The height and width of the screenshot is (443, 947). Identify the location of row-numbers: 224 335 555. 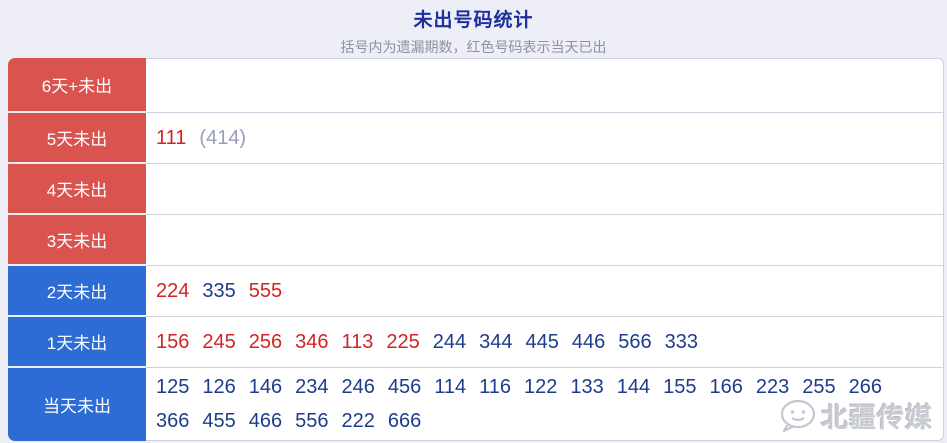
(545, 291).